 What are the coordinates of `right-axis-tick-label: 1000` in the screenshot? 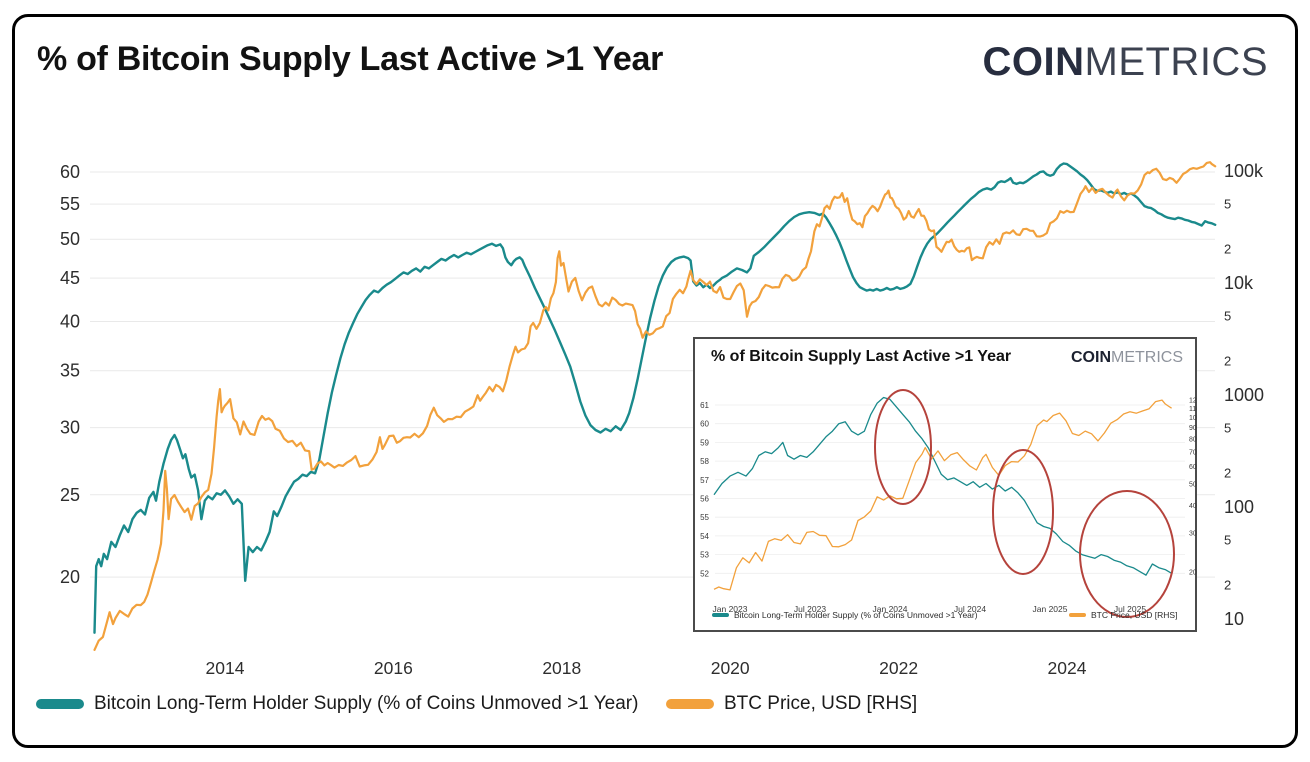 It's located at (1244, 395).